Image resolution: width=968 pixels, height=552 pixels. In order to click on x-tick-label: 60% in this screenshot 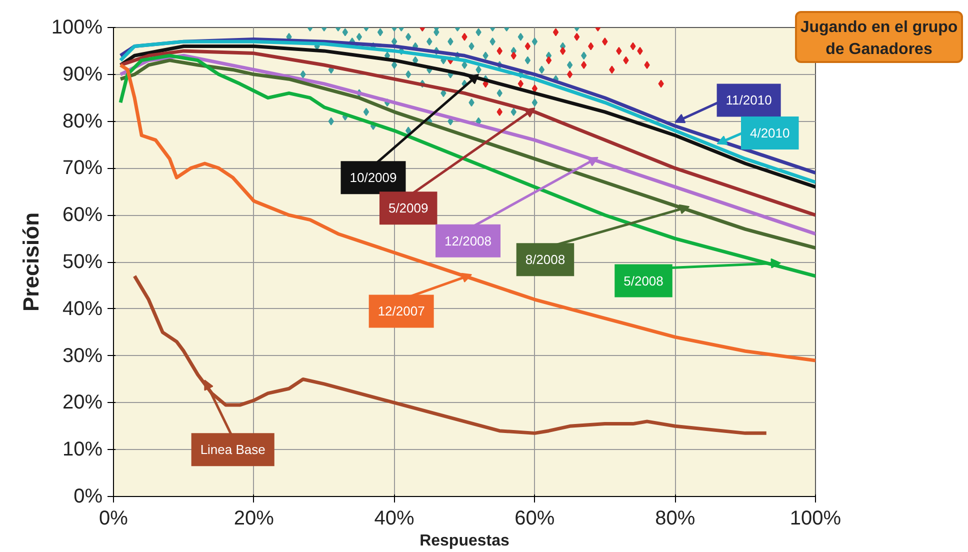, I will do `click(534, 519)`.